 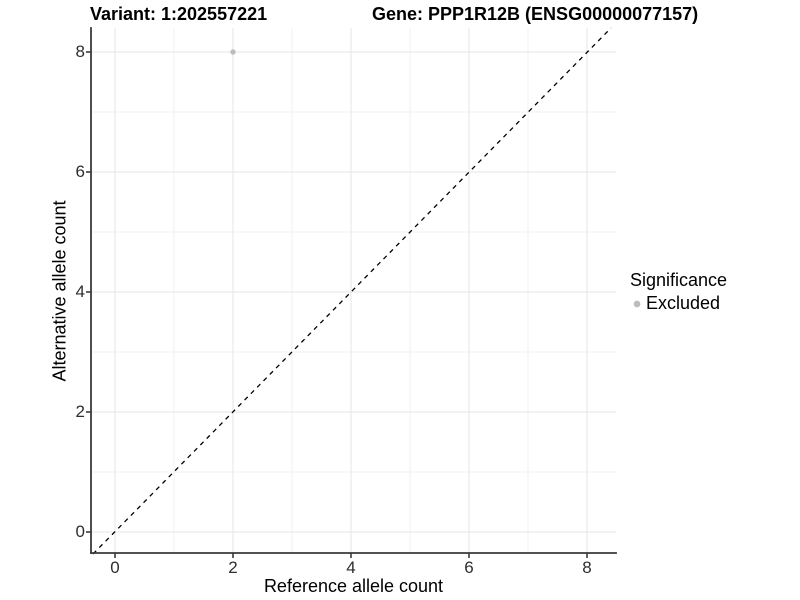 What do you see at coordinates (179, 14) in the screenshot?
I see `plot-title-variant: Variant: 1:202557221` at bounding box center [179, 14].